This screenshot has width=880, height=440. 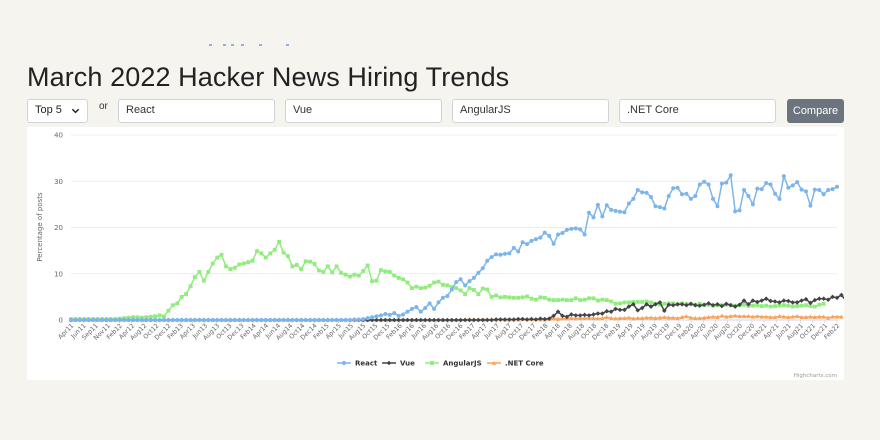 I want to click on legend-item-vue: Vue, so click(x=398, y=364).